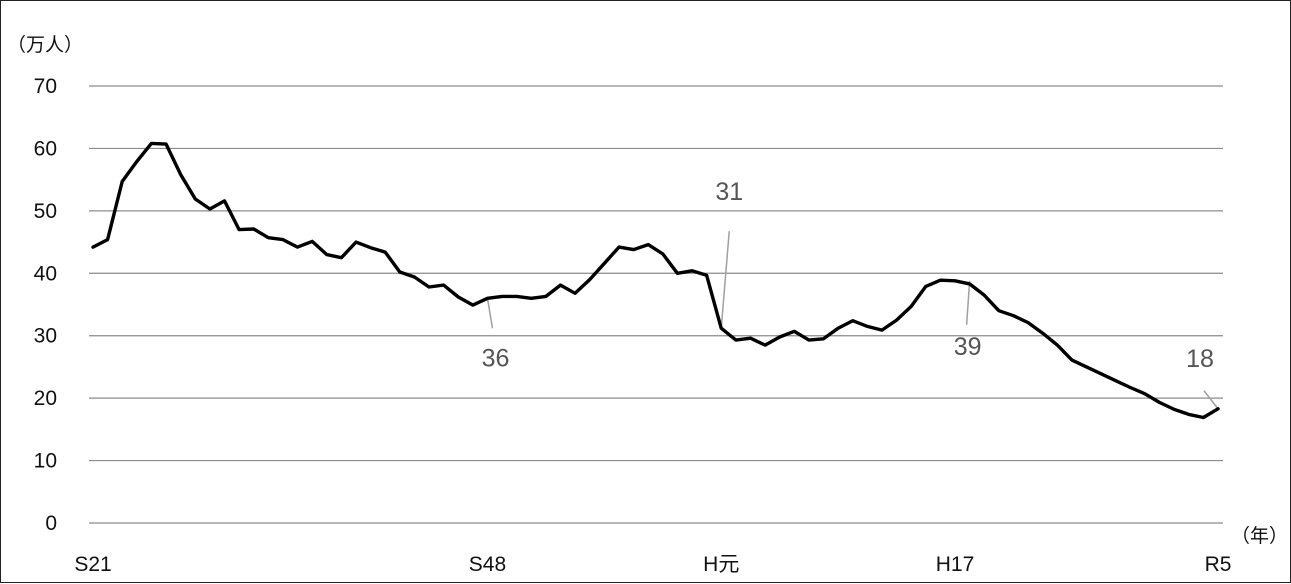 The image size is (1291, 584). What do you see at coordinates (1218, 564) in the screenshot?
I see `x-tick-label: R5` at bounding box center [1218, 564].